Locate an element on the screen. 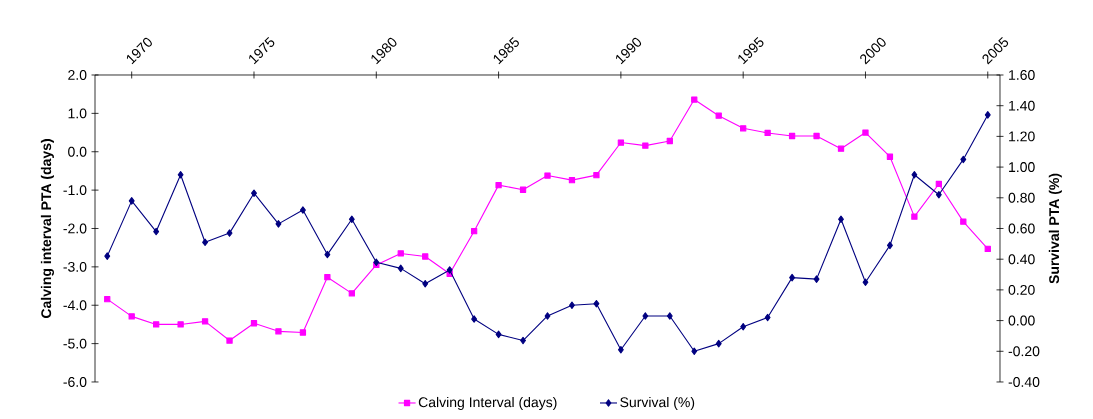 This screenshot has height=419, width=1093. legend-label: Calving Interval (days) is located at coordinates (487, 403).